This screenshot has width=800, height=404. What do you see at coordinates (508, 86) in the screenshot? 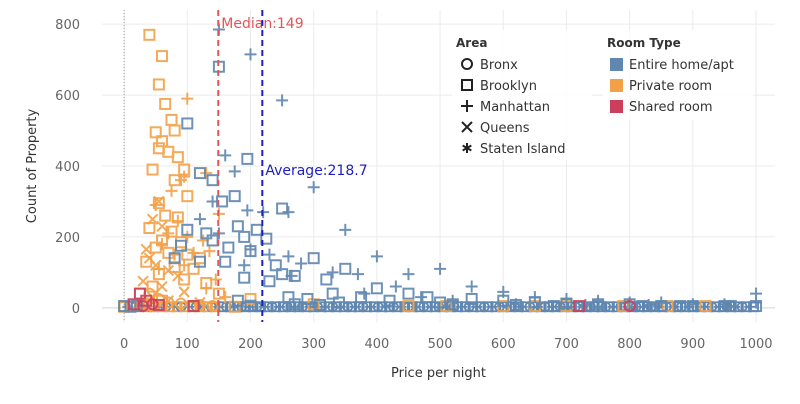
I see `legend-area-label: Brooklyn` at bounding box center [508, 86].